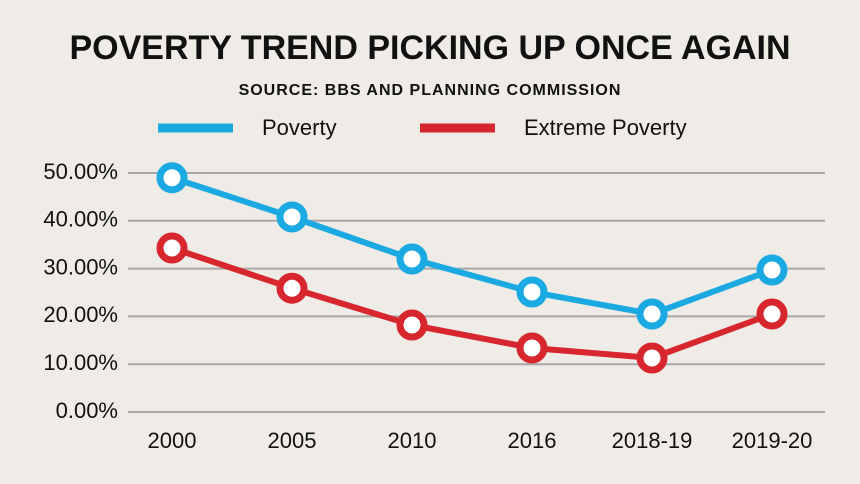 This screenshot has height=484, width=860. What do you see at coordinates (80, 314) in the screenshot?
I see `y-tick-label: 20.00%` at bounding box center [80, 314].